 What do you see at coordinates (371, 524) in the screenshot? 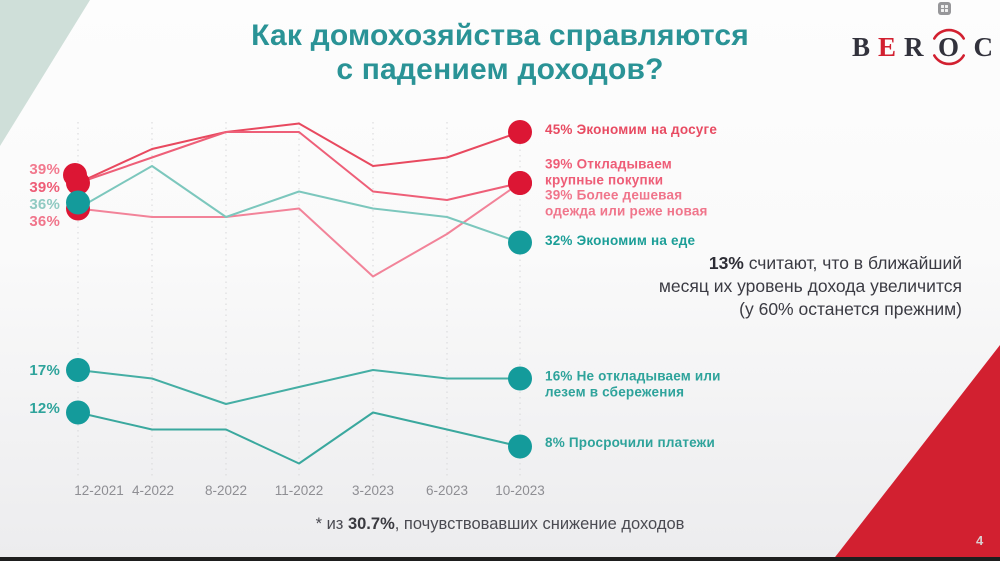
I see `footnote-bold: 30.7%` at bounding box center [371, 524].